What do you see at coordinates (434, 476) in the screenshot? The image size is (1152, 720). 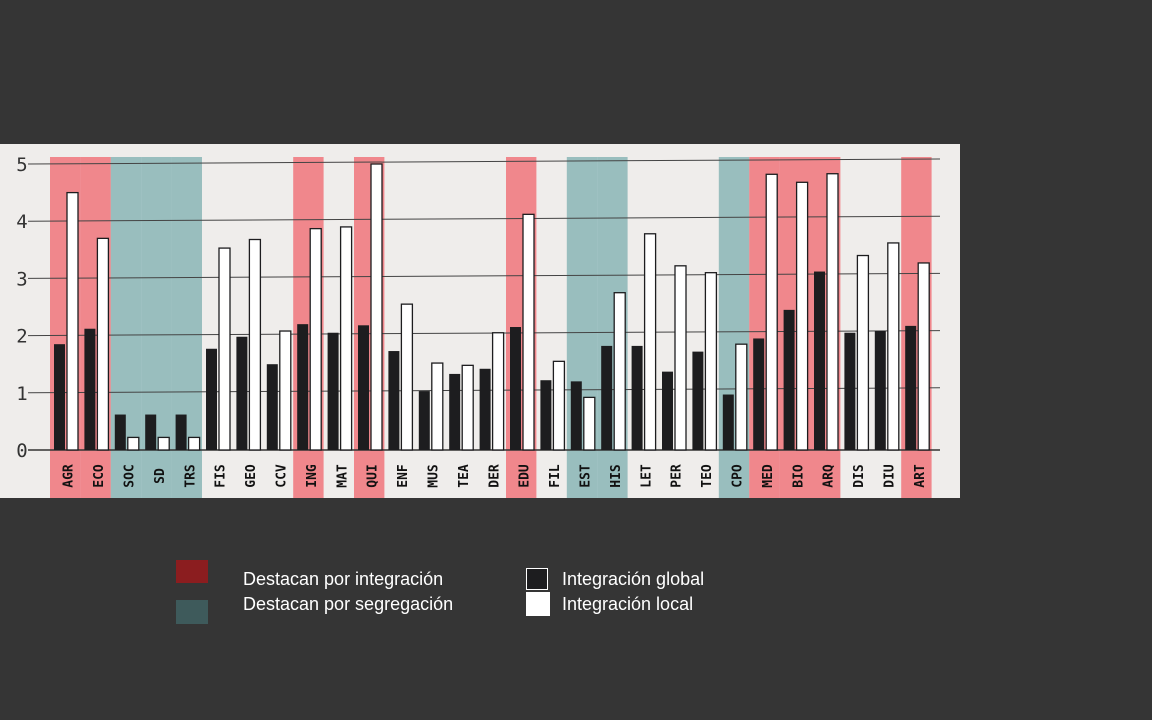 I see `x-tick-label: MUS` at bounding box center [434, 476].